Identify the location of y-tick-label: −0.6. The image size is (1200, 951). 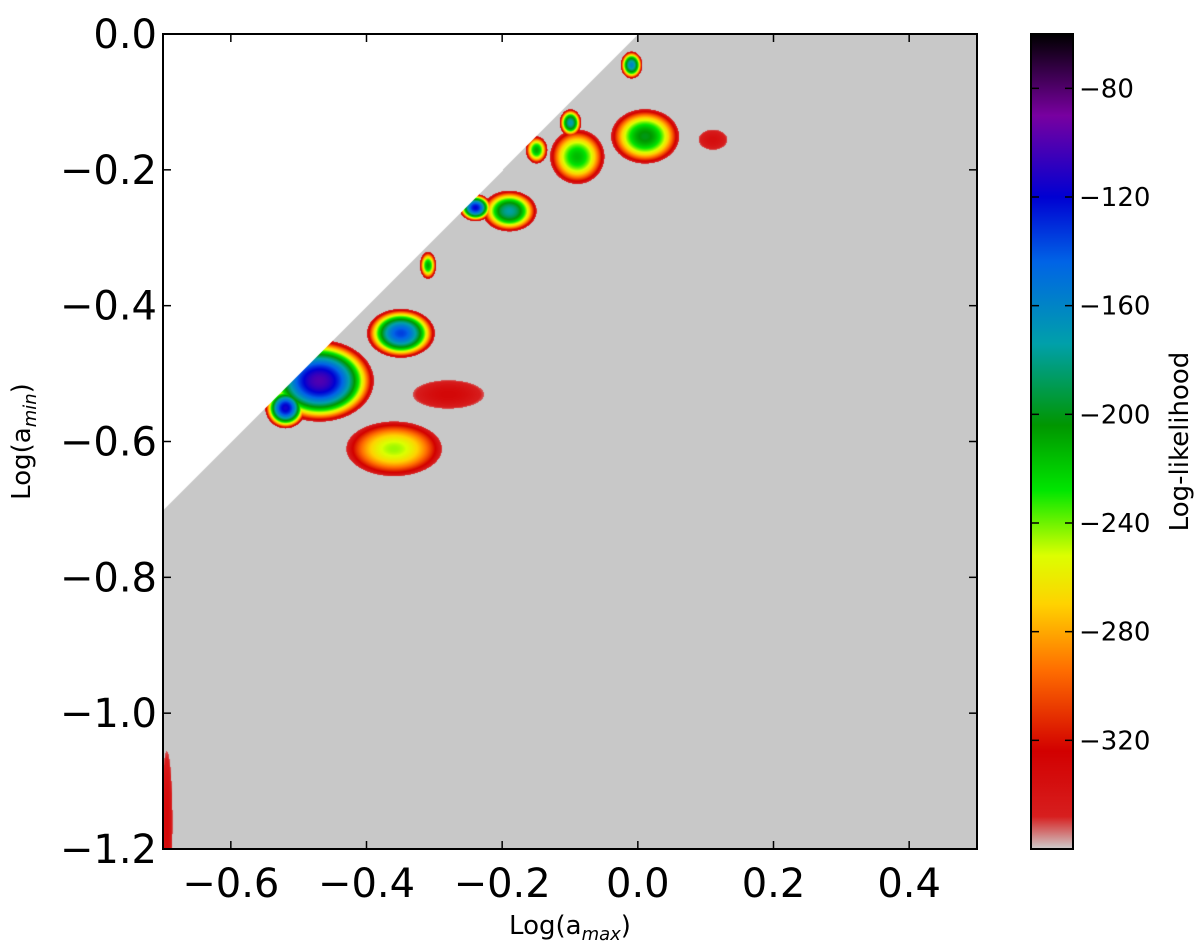
(108, 443).